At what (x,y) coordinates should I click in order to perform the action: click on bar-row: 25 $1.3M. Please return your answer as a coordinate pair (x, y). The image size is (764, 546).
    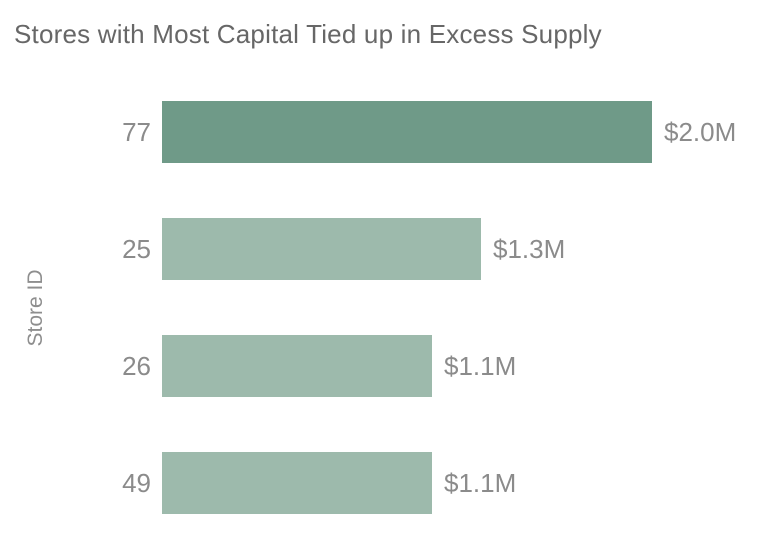
    Looking at the image, I should click on (282, 249).